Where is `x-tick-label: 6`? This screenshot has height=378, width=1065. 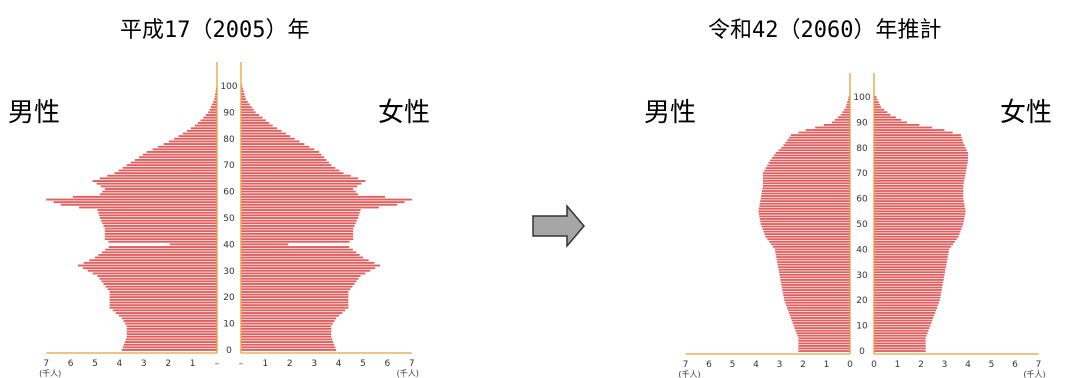 x-tick-label: 6 is located at coordinates (71, 364).